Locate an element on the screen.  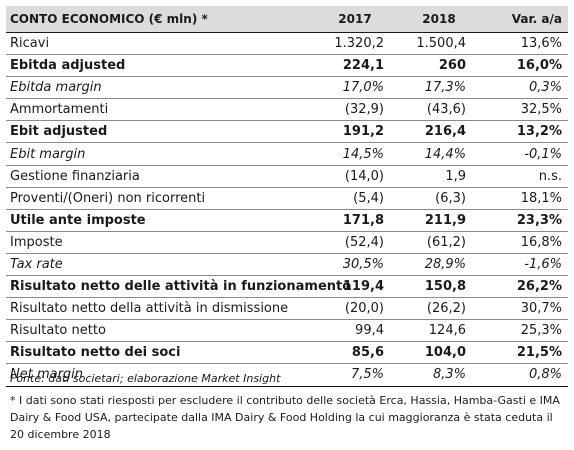
row-value-variation: 13,6% is located at coordinates (525, 44).